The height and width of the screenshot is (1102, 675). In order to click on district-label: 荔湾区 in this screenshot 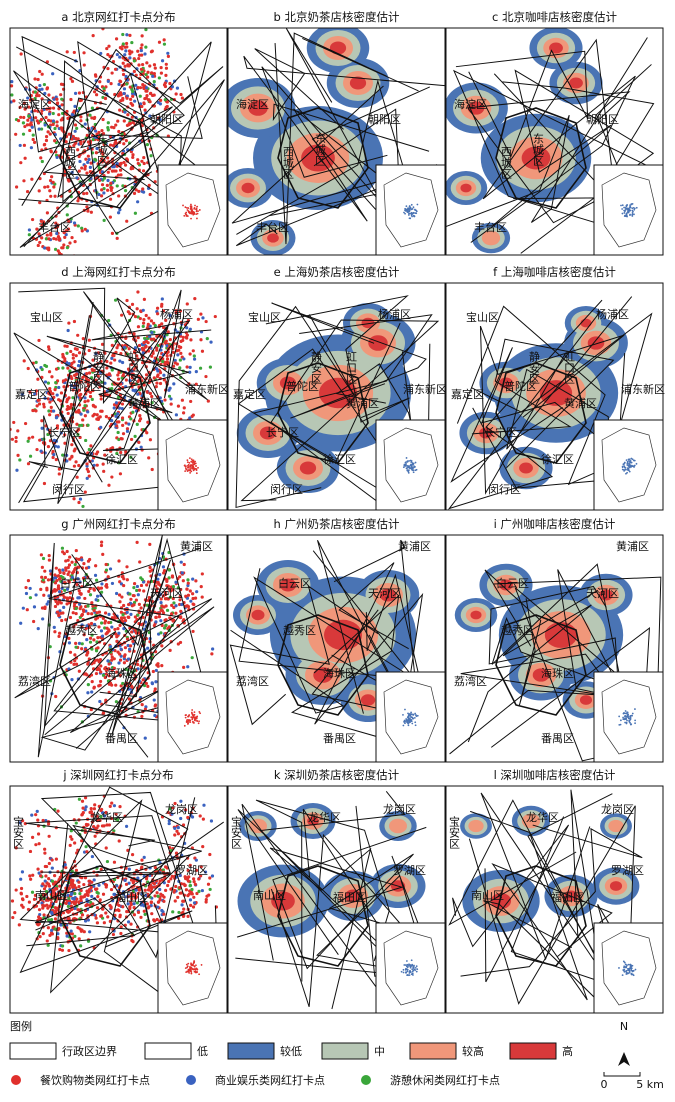, I will do `click(252, 681)`.